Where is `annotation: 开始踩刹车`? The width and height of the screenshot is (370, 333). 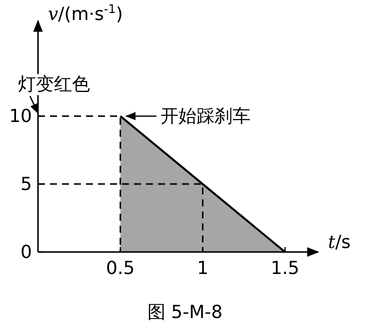 annotation: 开始踩刹车 is located at coordinates (205, 117).